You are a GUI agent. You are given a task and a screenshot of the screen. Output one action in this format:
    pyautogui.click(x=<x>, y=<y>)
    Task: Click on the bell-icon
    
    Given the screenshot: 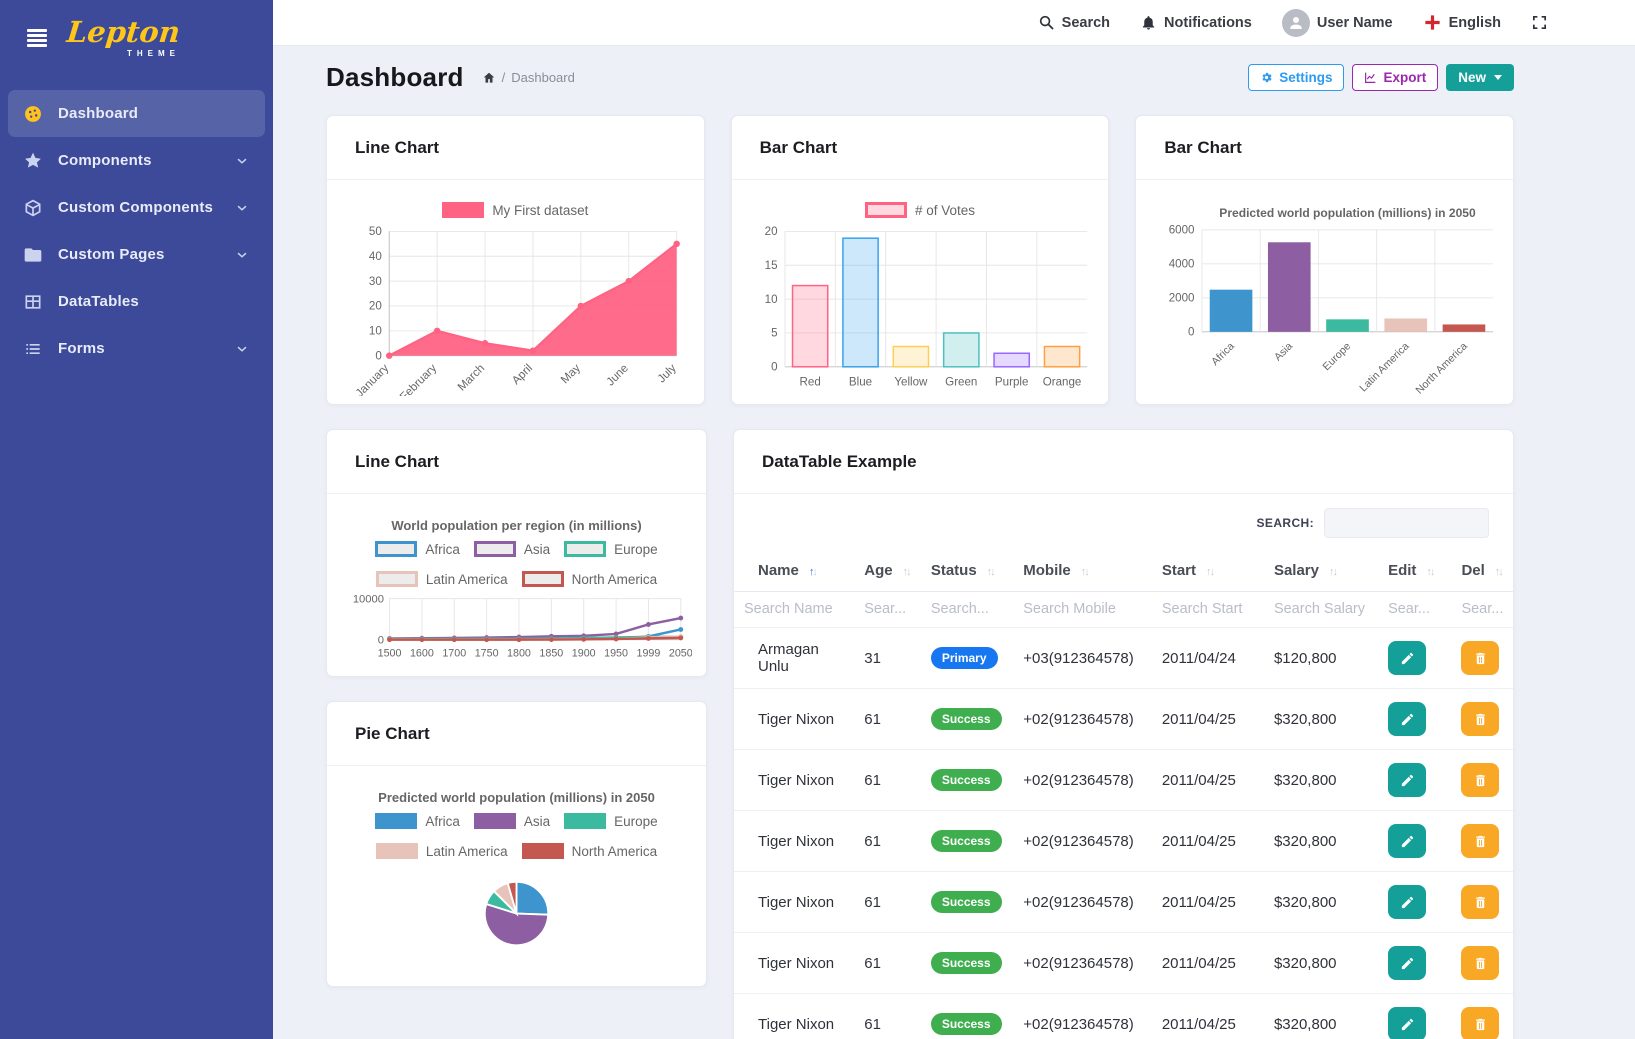 What is the action you would take?
    pyautogui.click(x=1148, y=22)
    